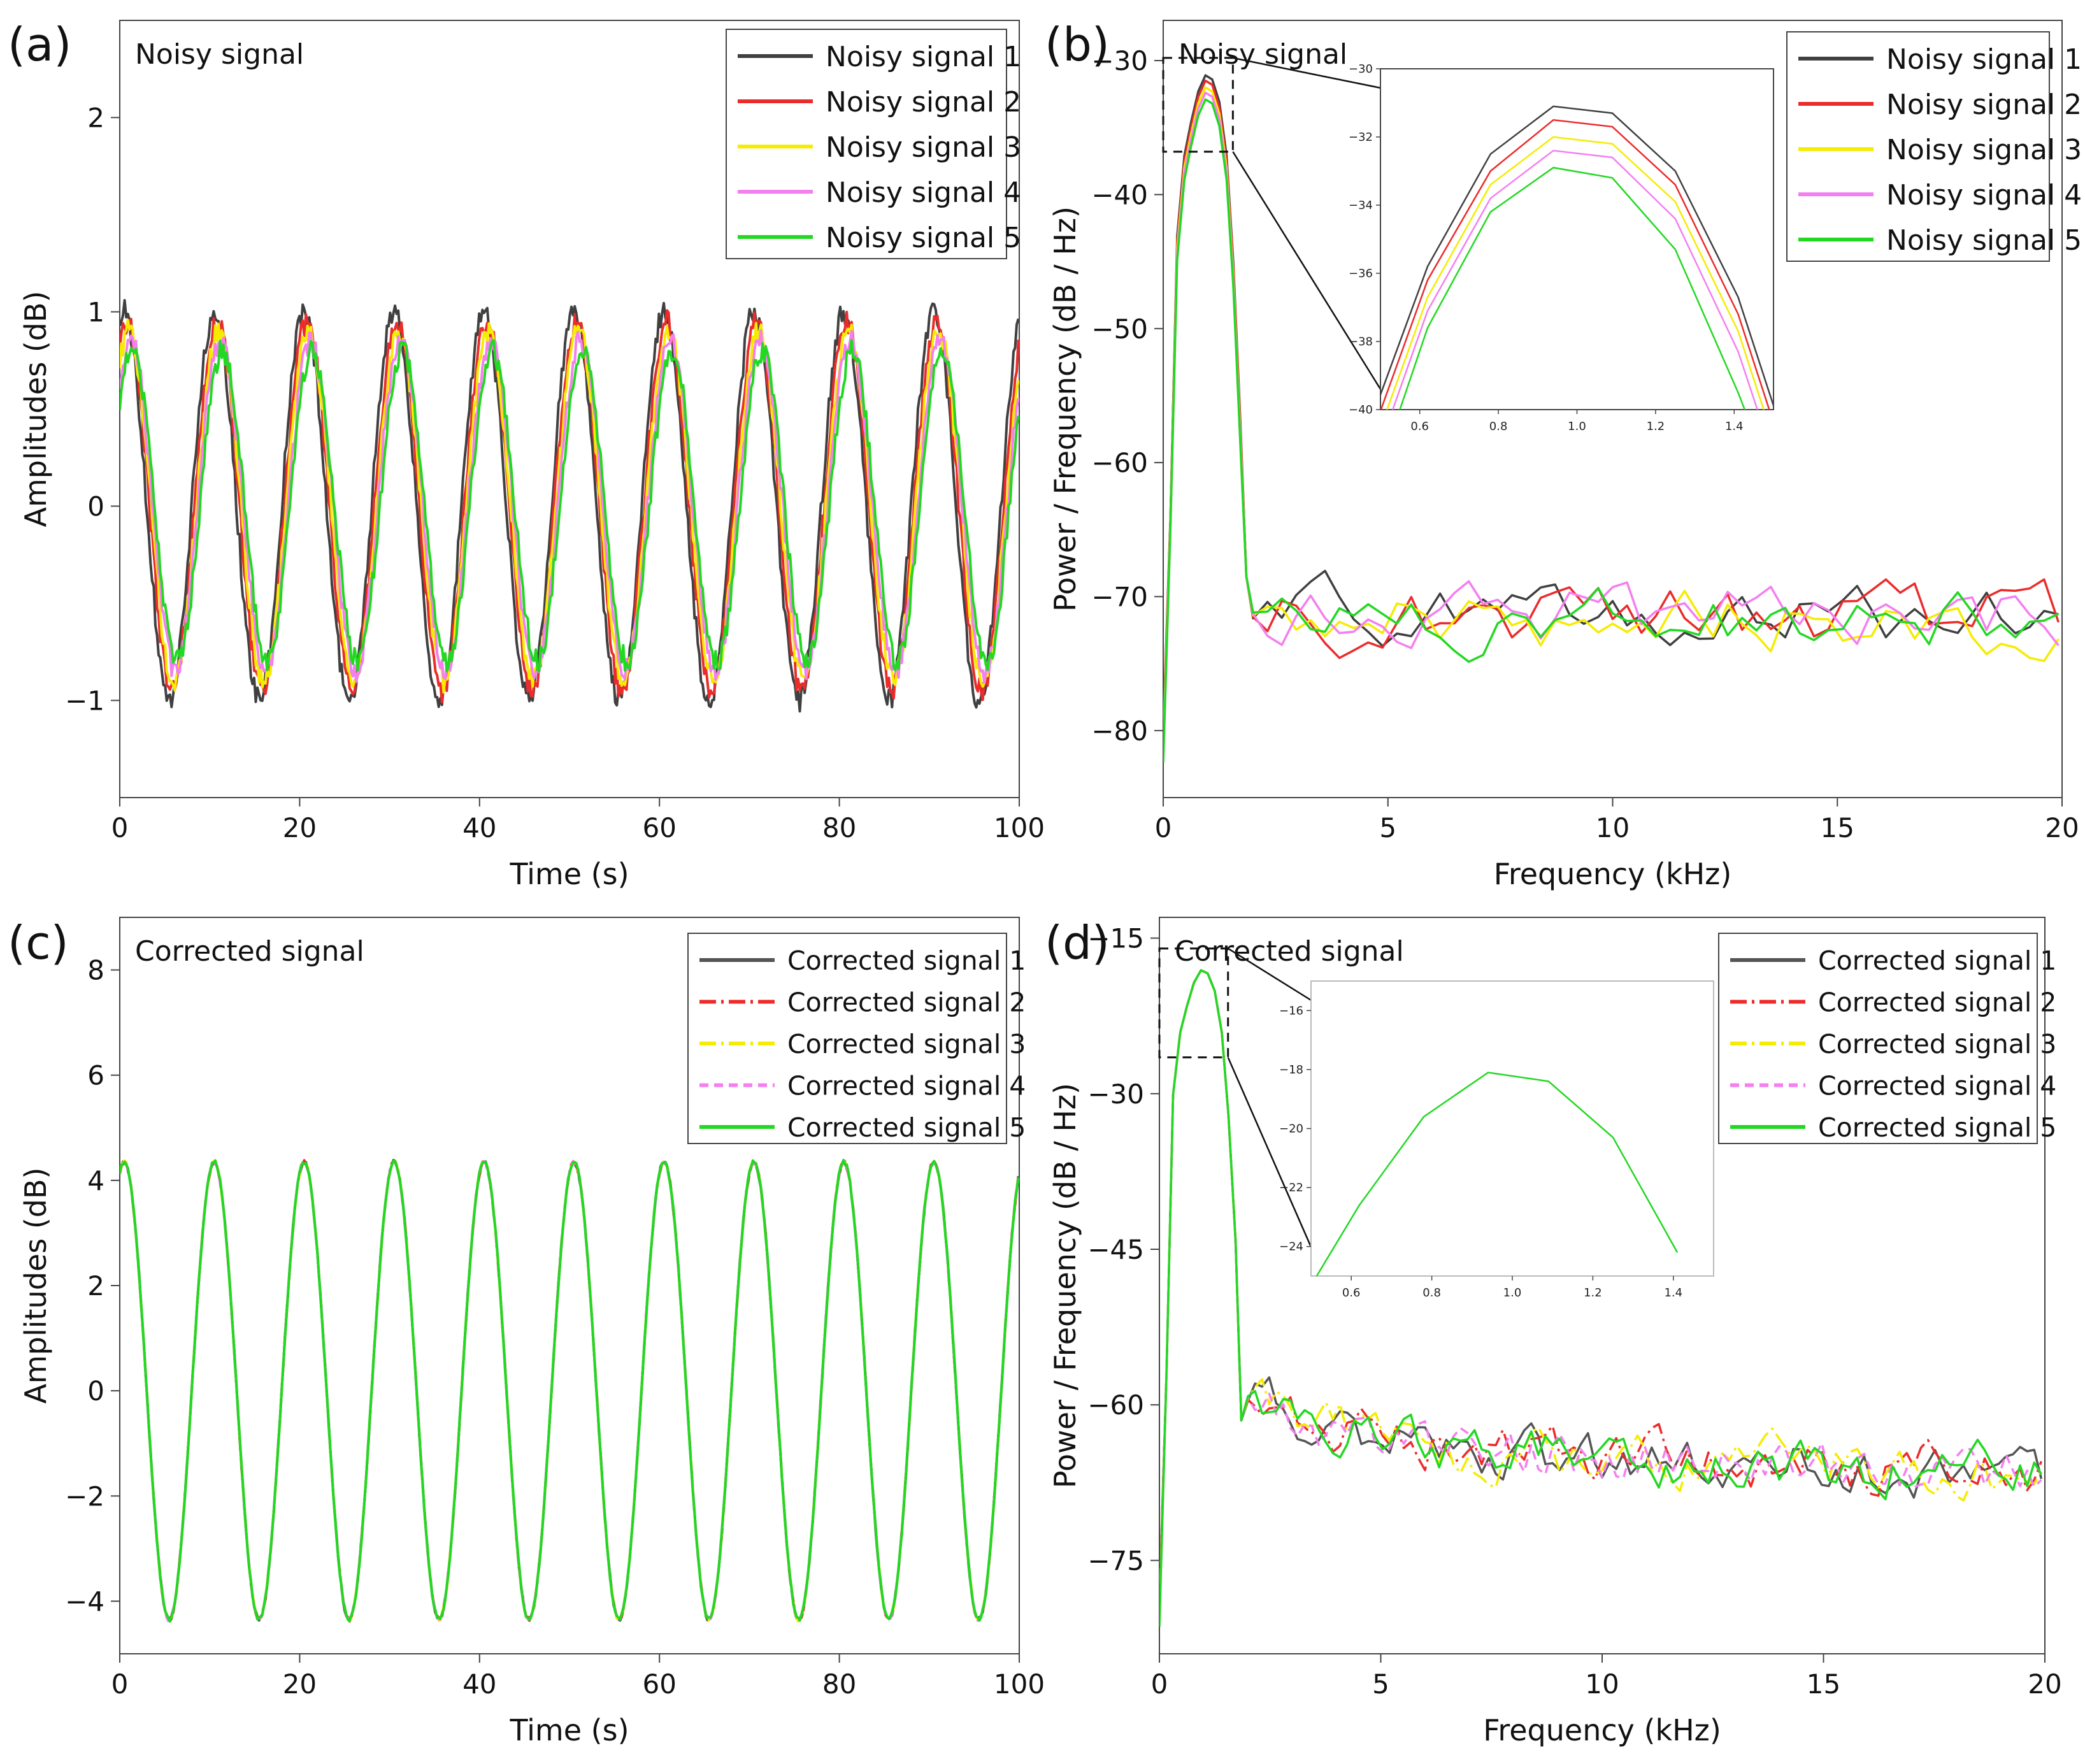  Describe the element at coordinates (659, 827) in the screenshot. I see `x-tick-label: 60` at that location.